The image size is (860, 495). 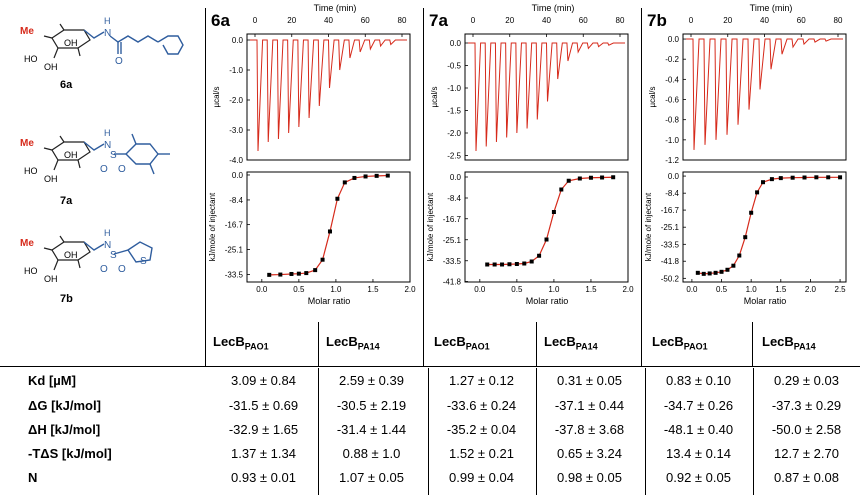 What do you see at coordinates (236, 130) in the screenshot?
I see `y-tick-label: -3.0` at bounding box center [236, 130].